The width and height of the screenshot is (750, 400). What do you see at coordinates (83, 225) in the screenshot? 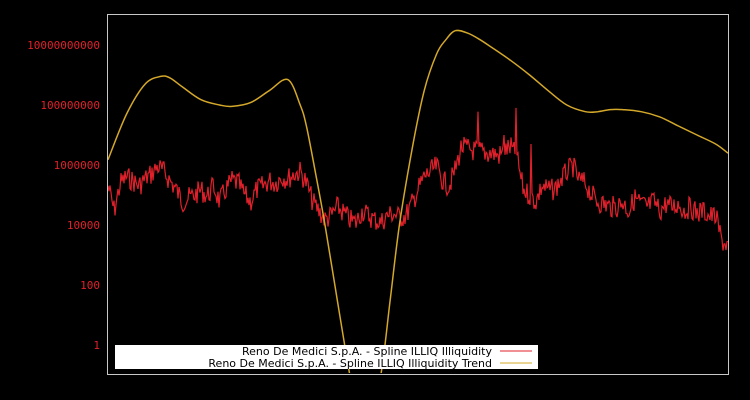
I see `y-tick-label: 10000` at bounding box center [83, 225].